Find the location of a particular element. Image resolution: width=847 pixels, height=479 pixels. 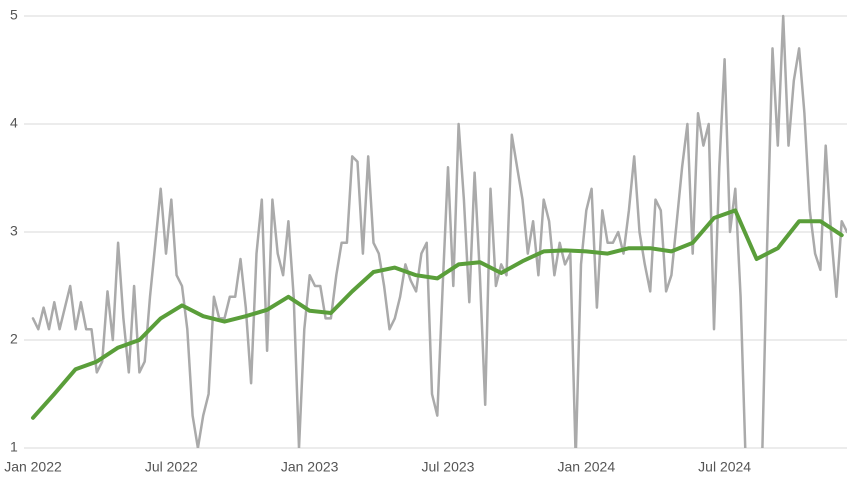

y-tick-label: 4 is located at coordinates (14, 123).